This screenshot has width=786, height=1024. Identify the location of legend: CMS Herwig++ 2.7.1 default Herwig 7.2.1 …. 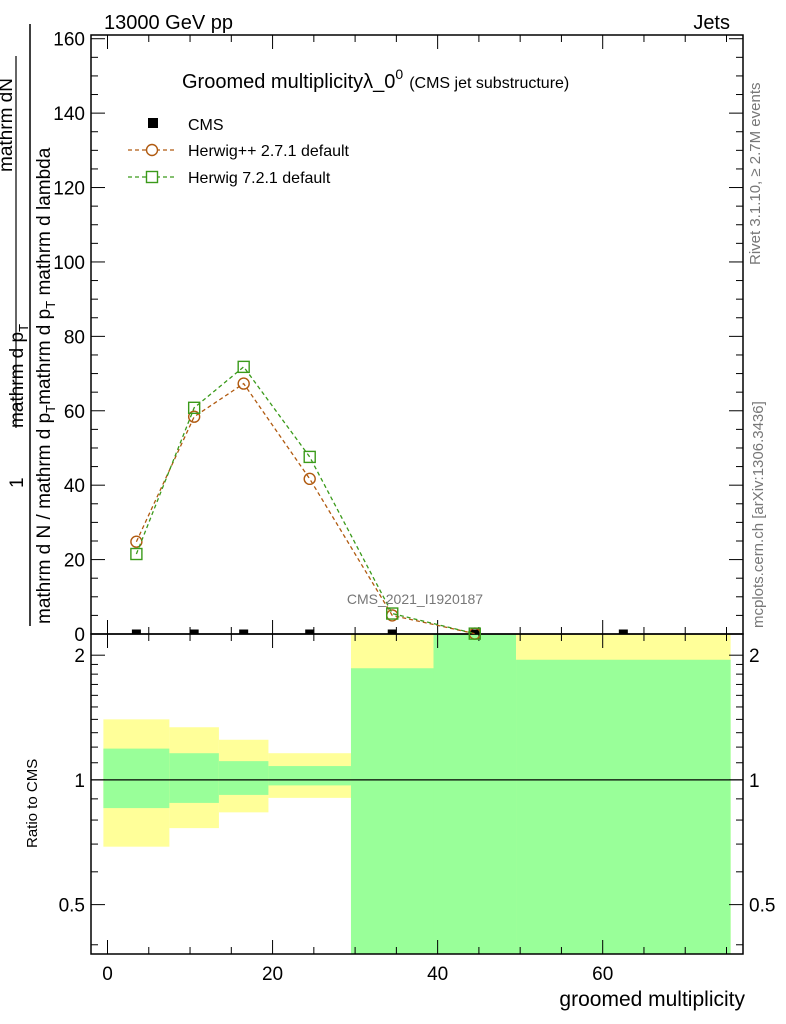
(239, 152).